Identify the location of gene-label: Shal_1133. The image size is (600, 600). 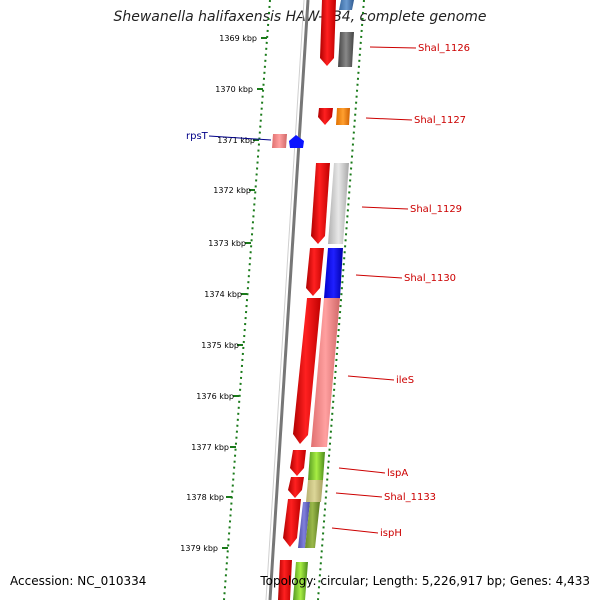
(410, 497).